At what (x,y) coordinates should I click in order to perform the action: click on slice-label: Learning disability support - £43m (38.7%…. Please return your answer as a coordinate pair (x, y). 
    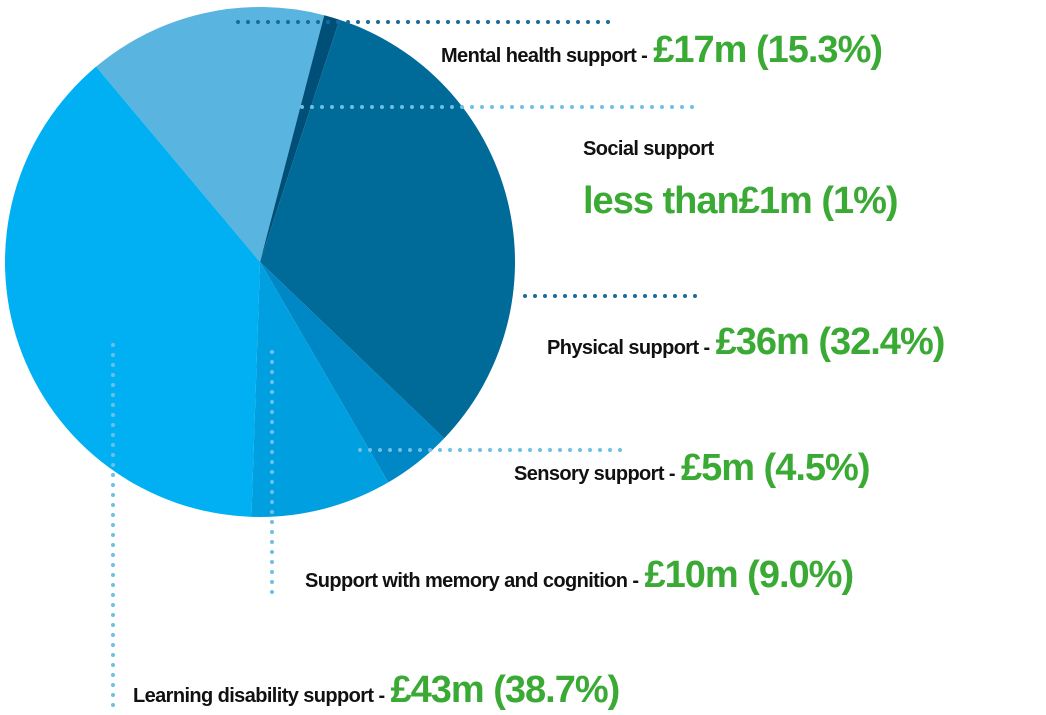
    Looking at the image, I should click on (376, 690).